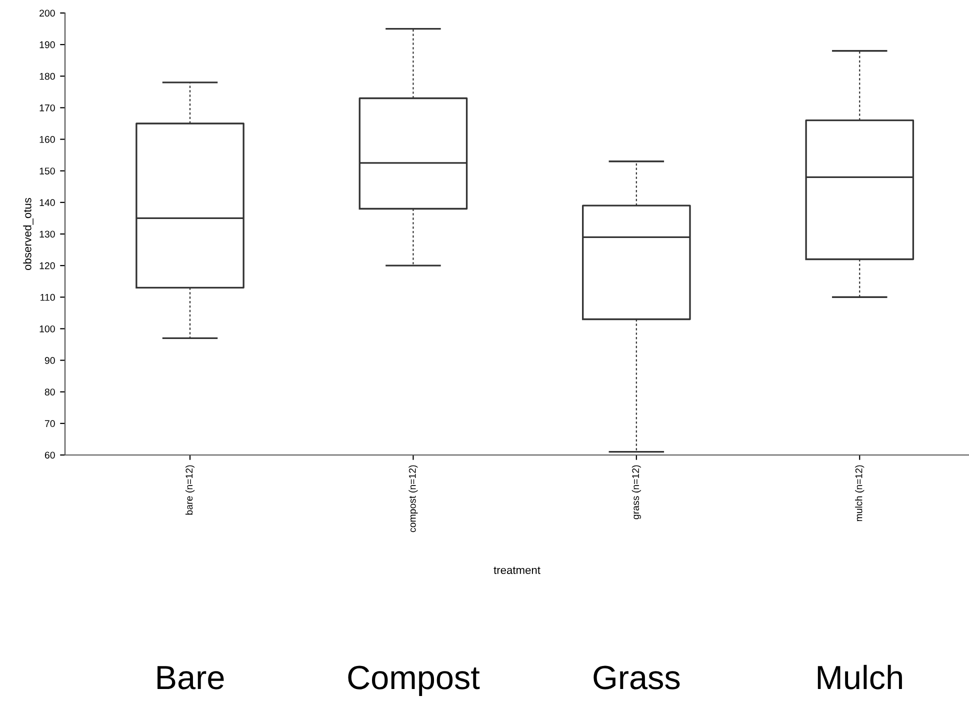  Describe the element at coordinates (47, 234) in the screenshot. I see `y-tick-label: 130` at that location.